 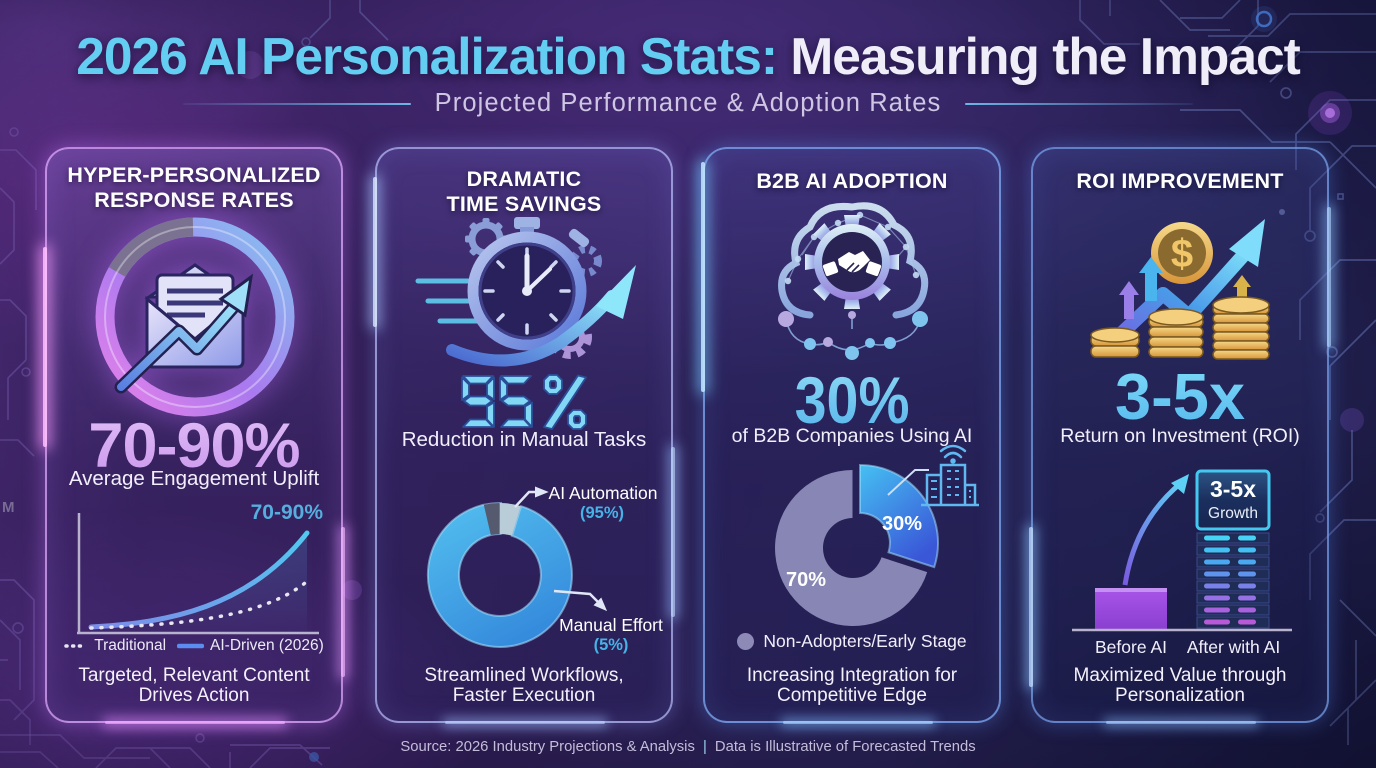 I want to click on svg-text: M, so click(x=8, y=507).